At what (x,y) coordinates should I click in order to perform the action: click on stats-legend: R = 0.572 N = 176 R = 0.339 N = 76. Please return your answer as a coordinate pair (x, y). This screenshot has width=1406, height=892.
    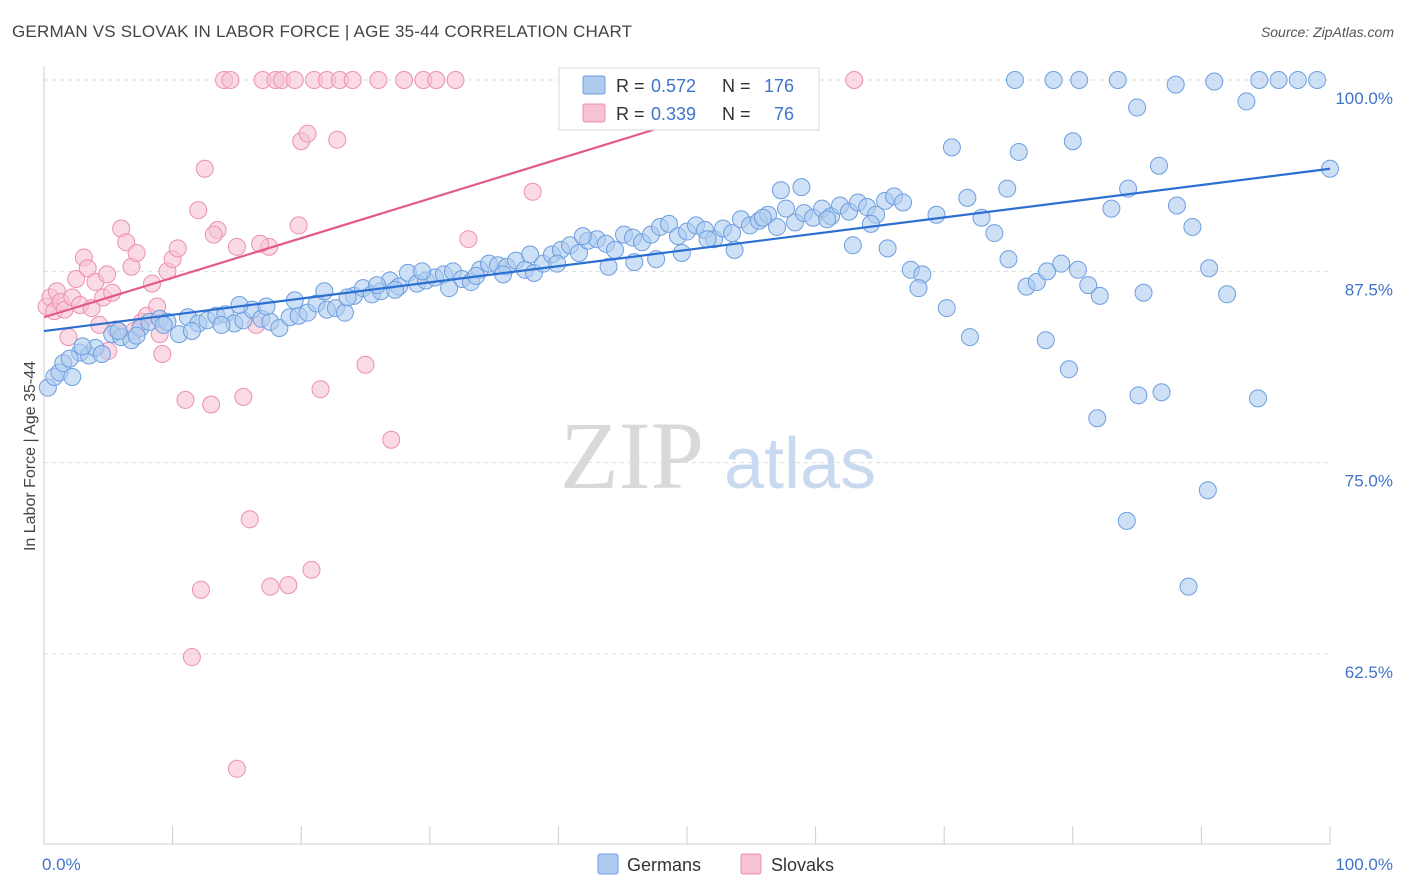
    Looking at the image, I should click on (689, 99).